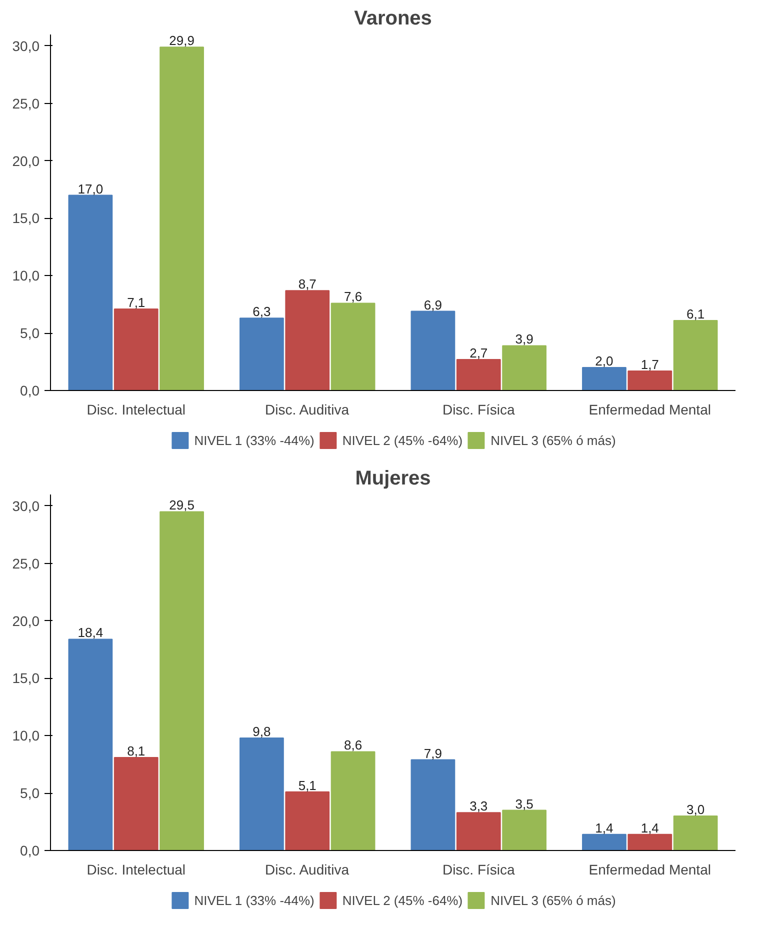  Describe the element at coordinates (353, 296) in the screenshot. I see `data-label: 7,6` at that location.